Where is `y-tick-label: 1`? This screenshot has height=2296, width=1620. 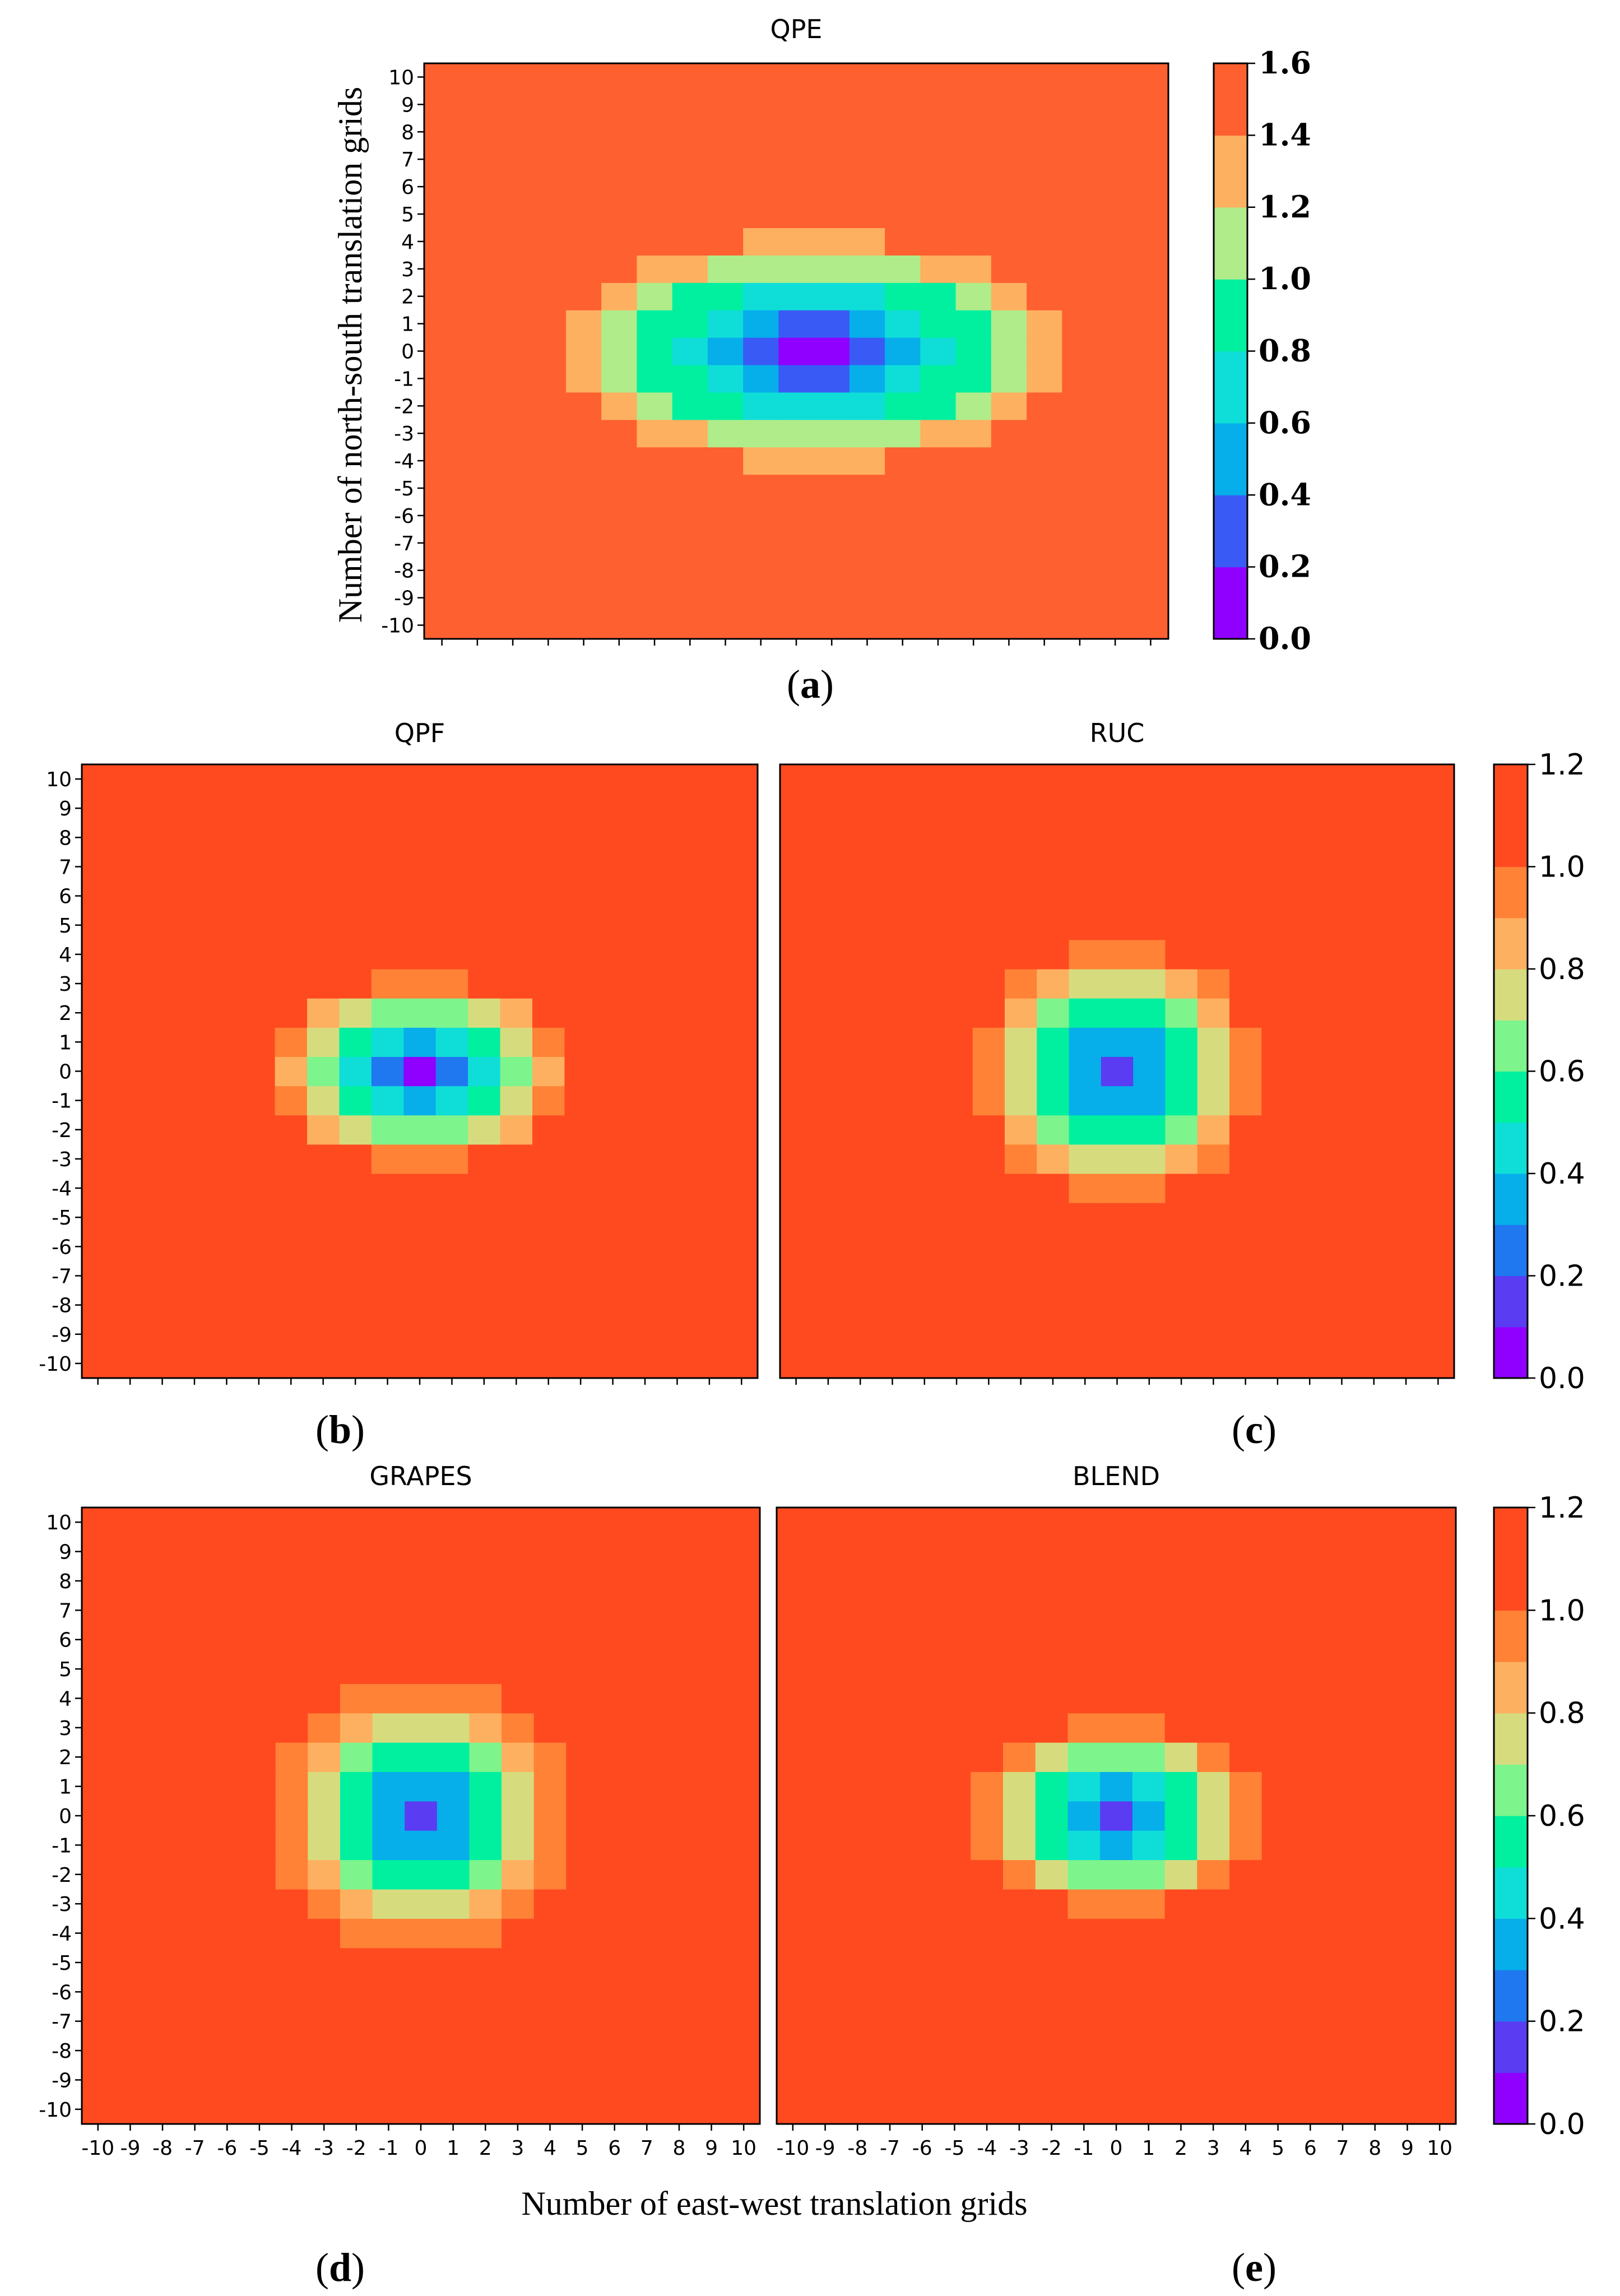
y-tick-label: 1 is located at coordinates (65, 1787).